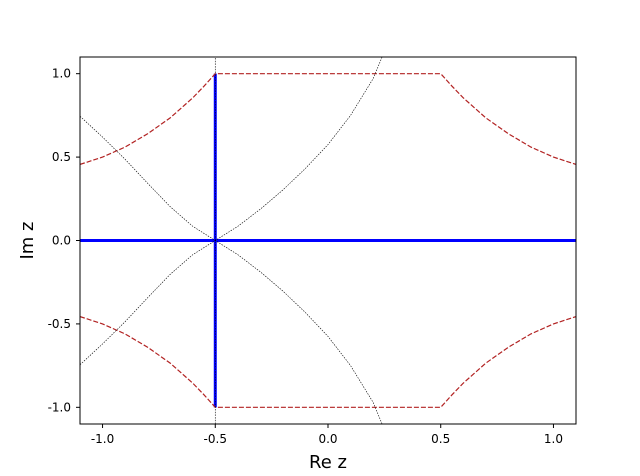  Describe the element at coordinates (59, 324) in the screenshot. I see `y-tick-label: -0.5` at that location.